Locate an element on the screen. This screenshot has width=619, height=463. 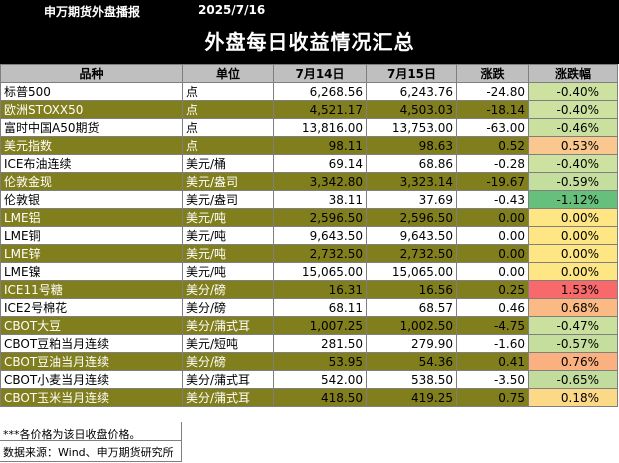
change-cell: -4.75 is located at coordinates (492, 325).